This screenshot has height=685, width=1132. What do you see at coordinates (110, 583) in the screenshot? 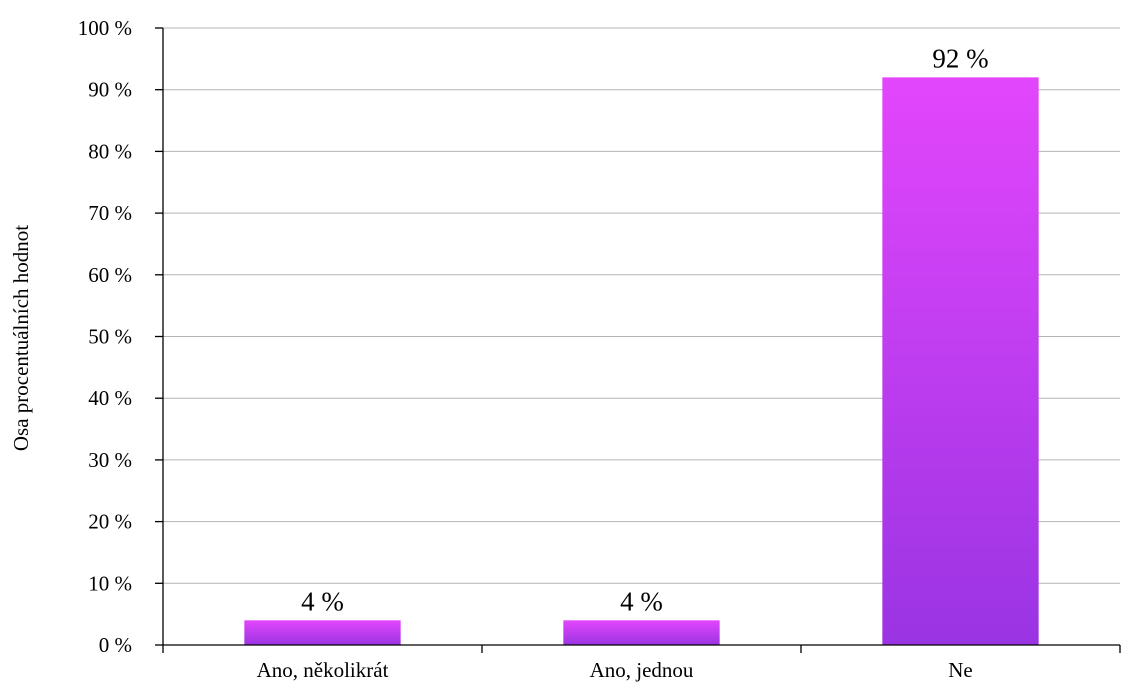
I see `y-tick-label: 10 %` at bounding box center [110, 583].